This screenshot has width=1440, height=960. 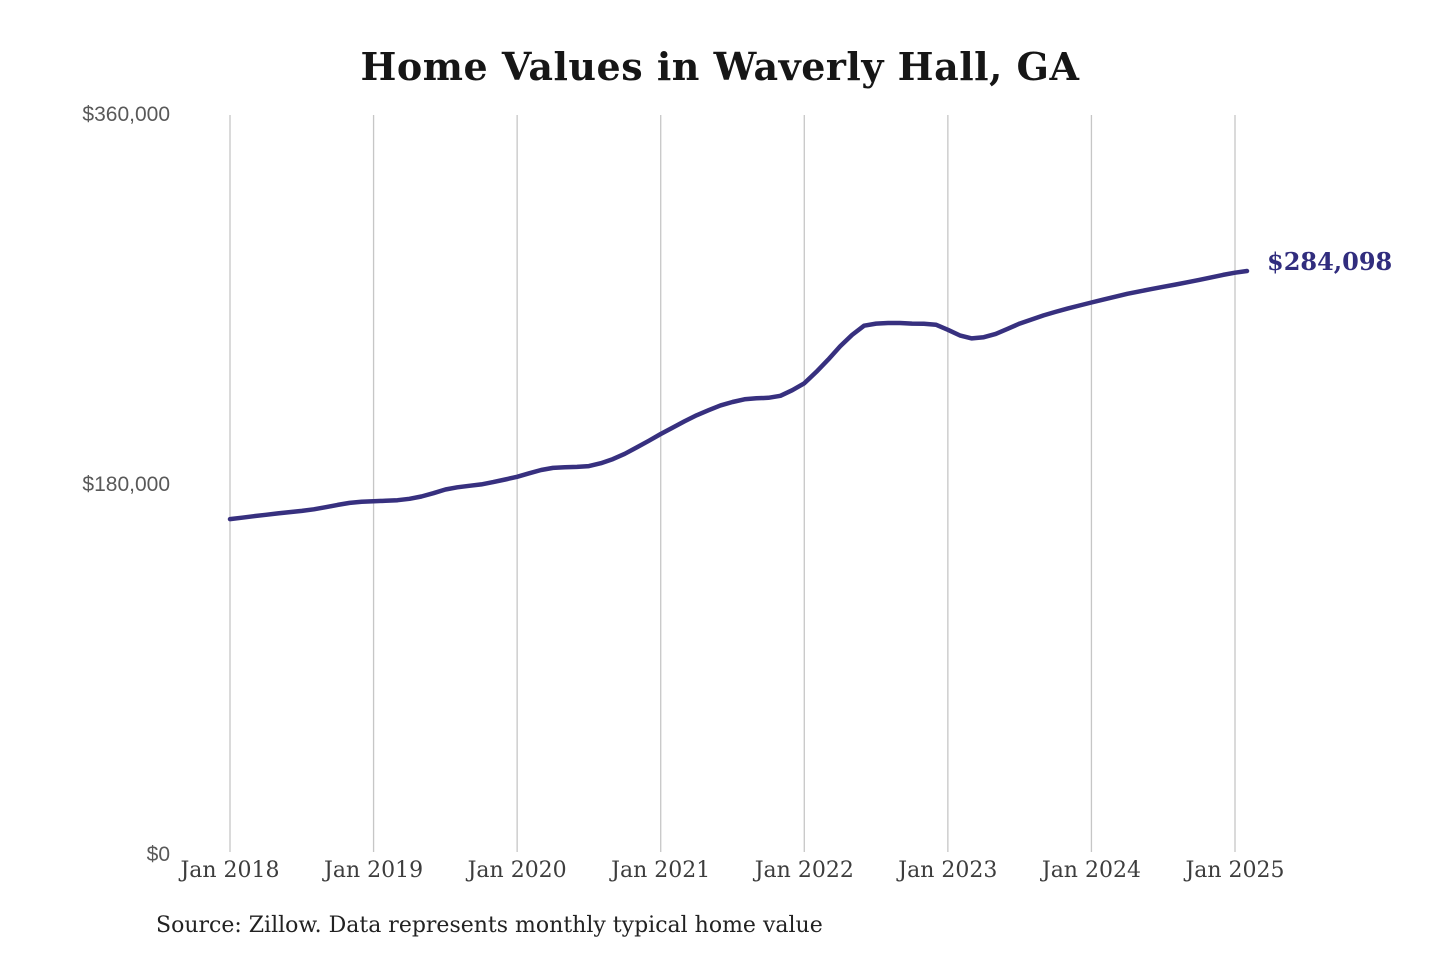 What do you see at coordinates (948, 870) in the screenshot?
I see `x-tick-label-jan-2023: Jan 2023` at bounding box center [948, 870].